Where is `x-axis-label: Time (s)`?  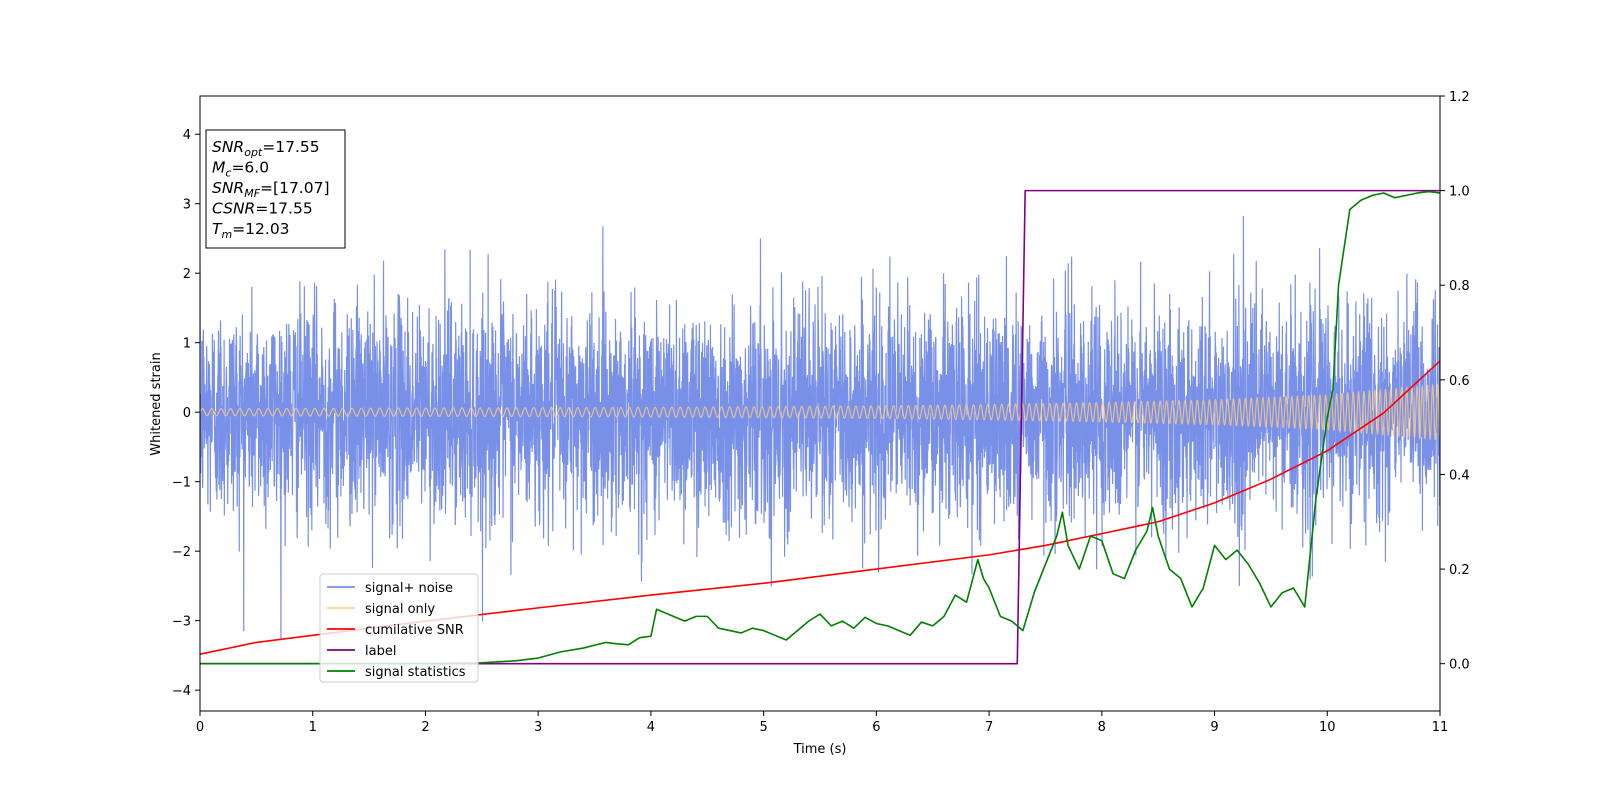 x-axis-label: Time (s) is located at coordinates (820, 749).